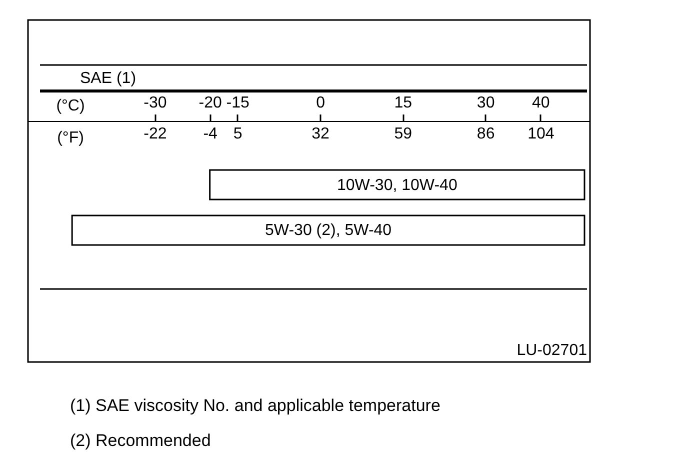 This screenshot has height=470, width=688. Describe the element at coordinates (108, 78) in the screenshot. I see `chart-title: SAE (1)` at that location.